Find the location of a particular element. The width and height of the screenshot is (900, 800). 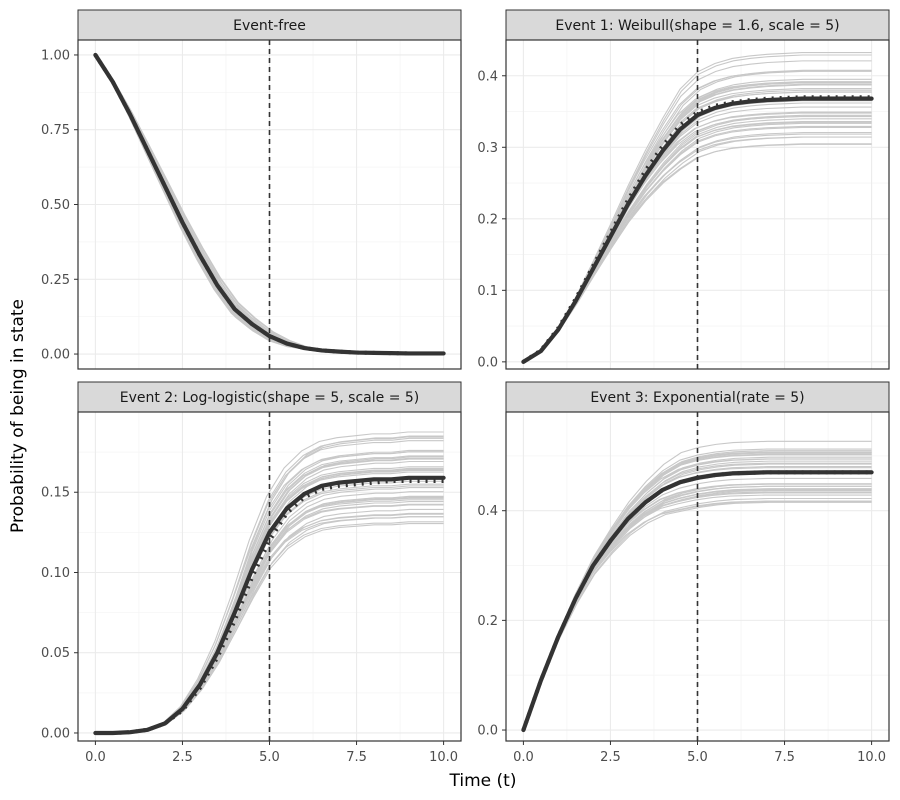

x-axis-title: Time (t) is located at coordinates (483, 781).